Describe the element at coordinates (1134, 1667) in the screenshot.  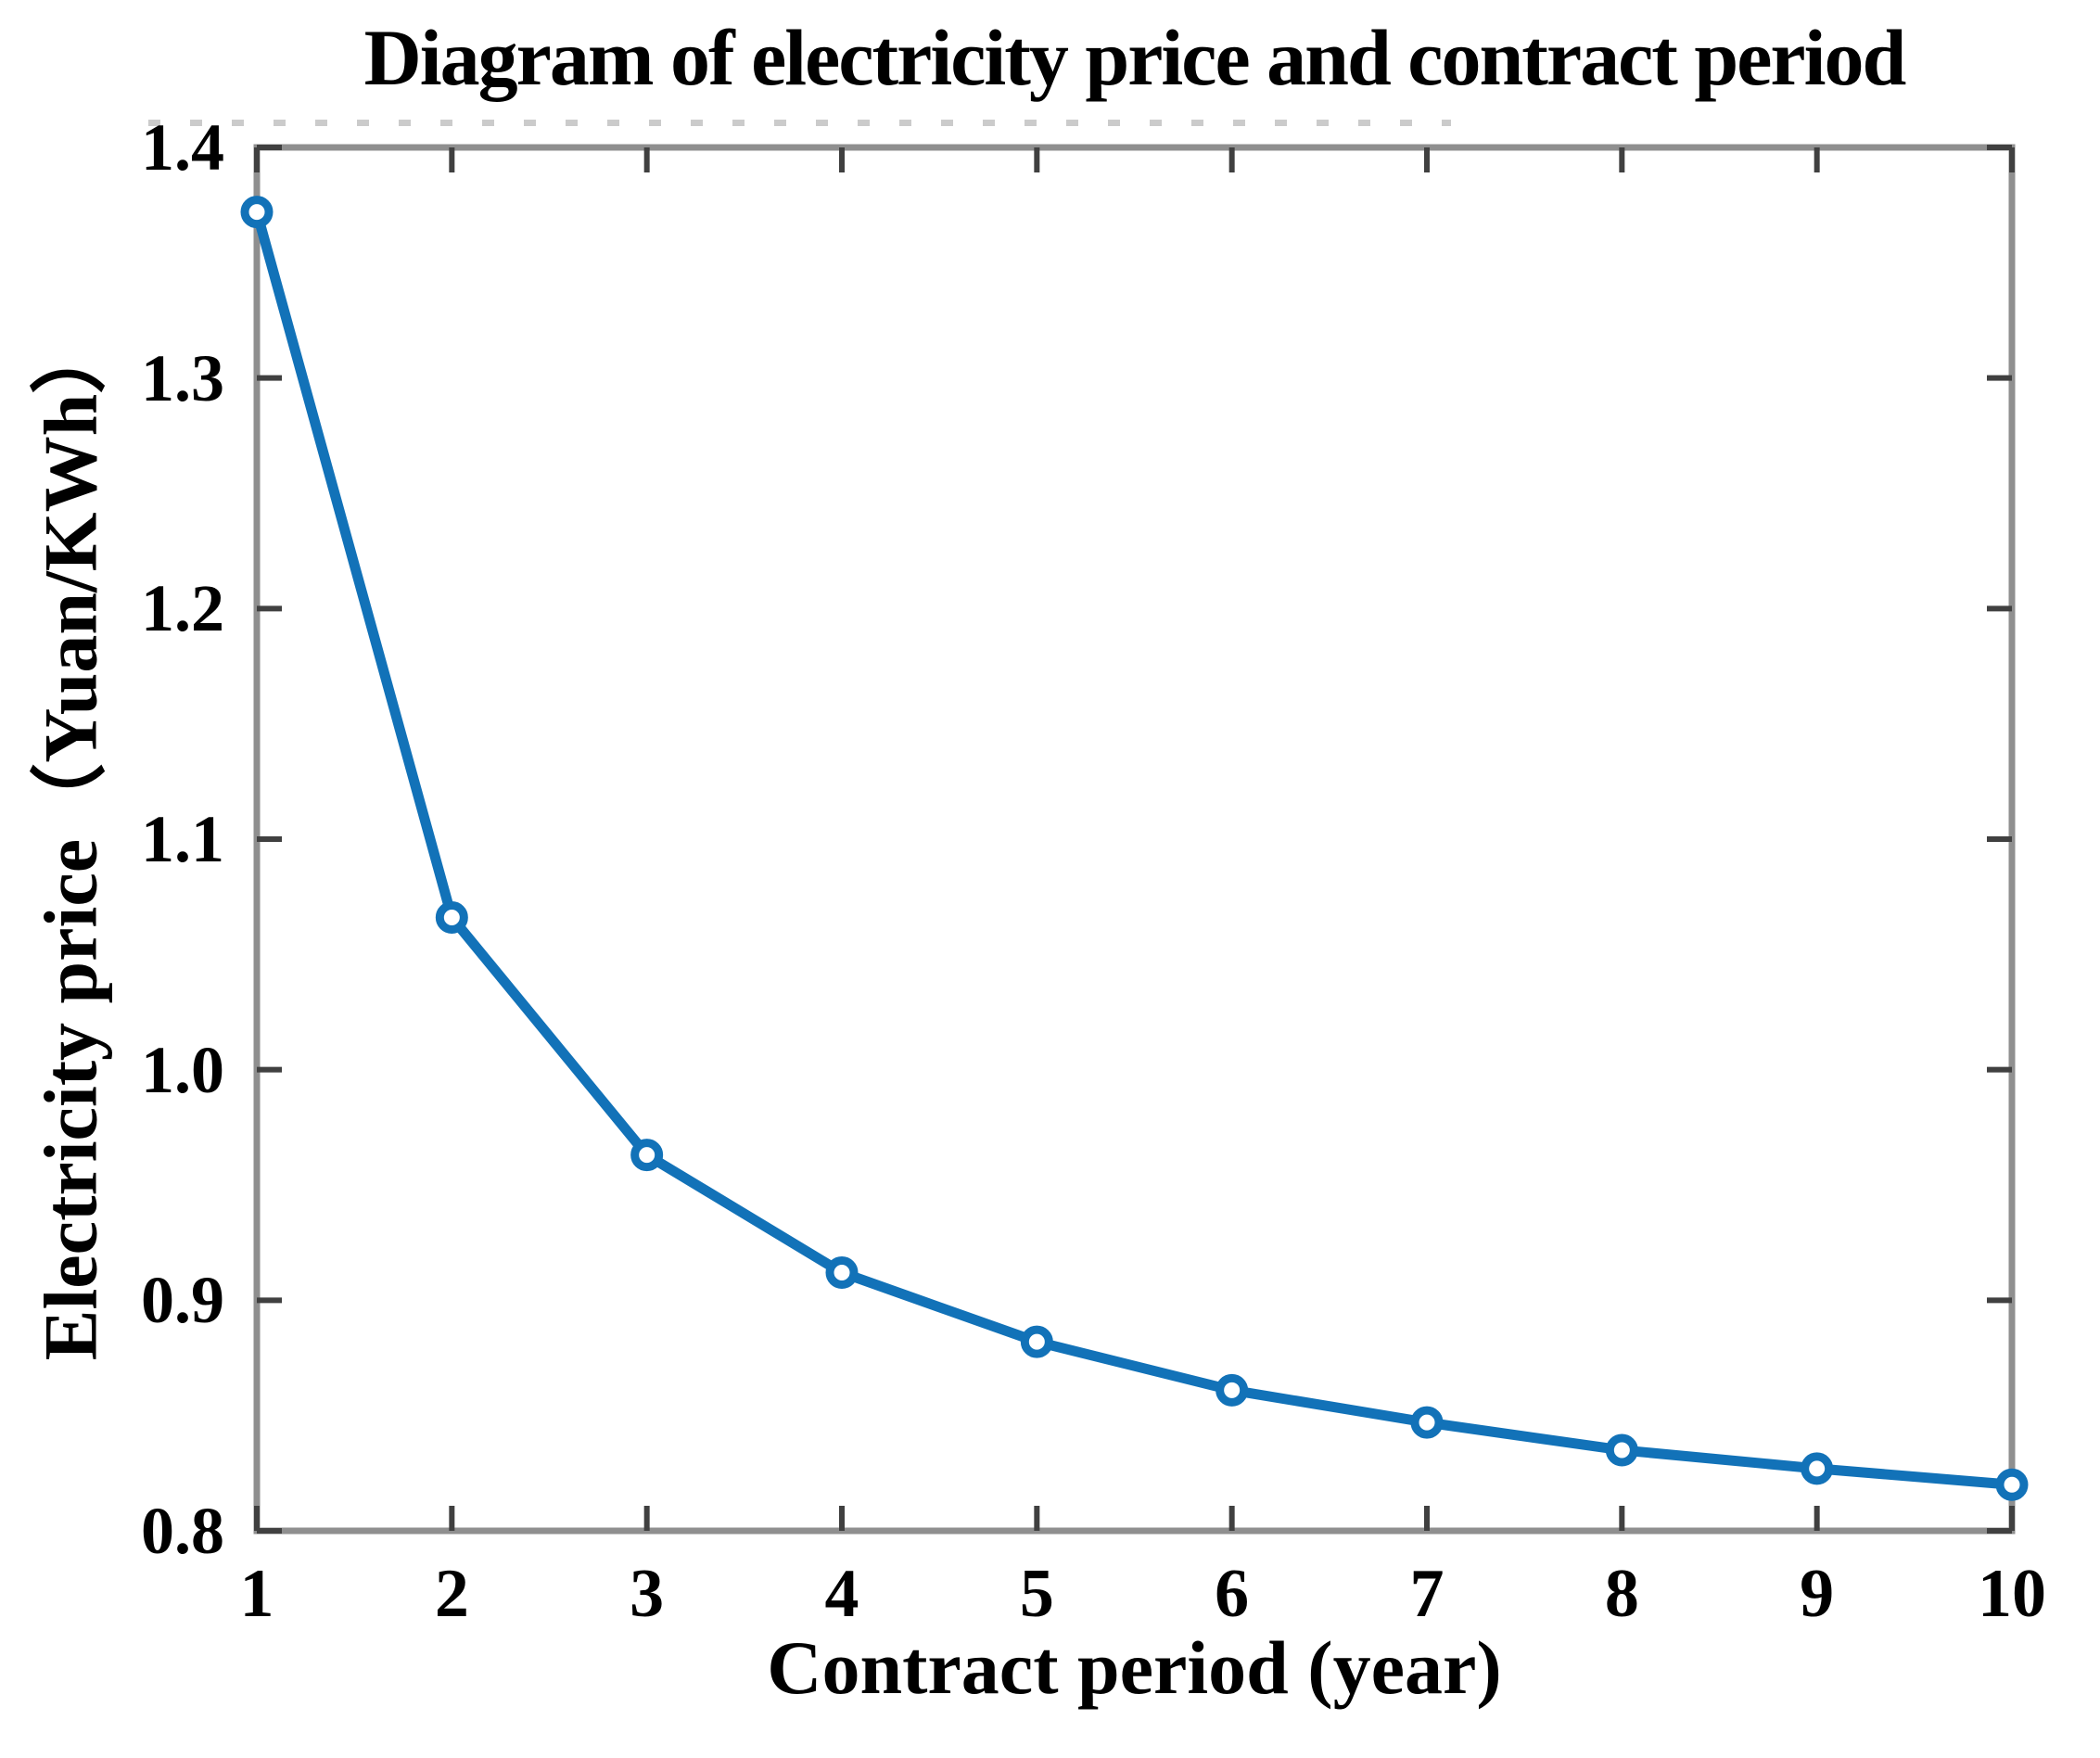
I see `x-axis-label: Contract period (year)` at that location.